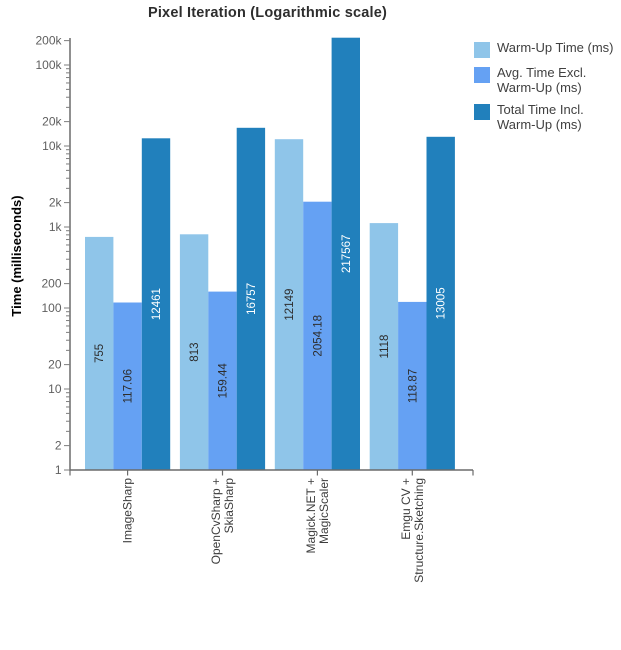  What do you see at coordinates (317, 515) in the screenshot?
I see `category-label-2: Magick.NET +MagicScaler` at bounding box center [317, 515].